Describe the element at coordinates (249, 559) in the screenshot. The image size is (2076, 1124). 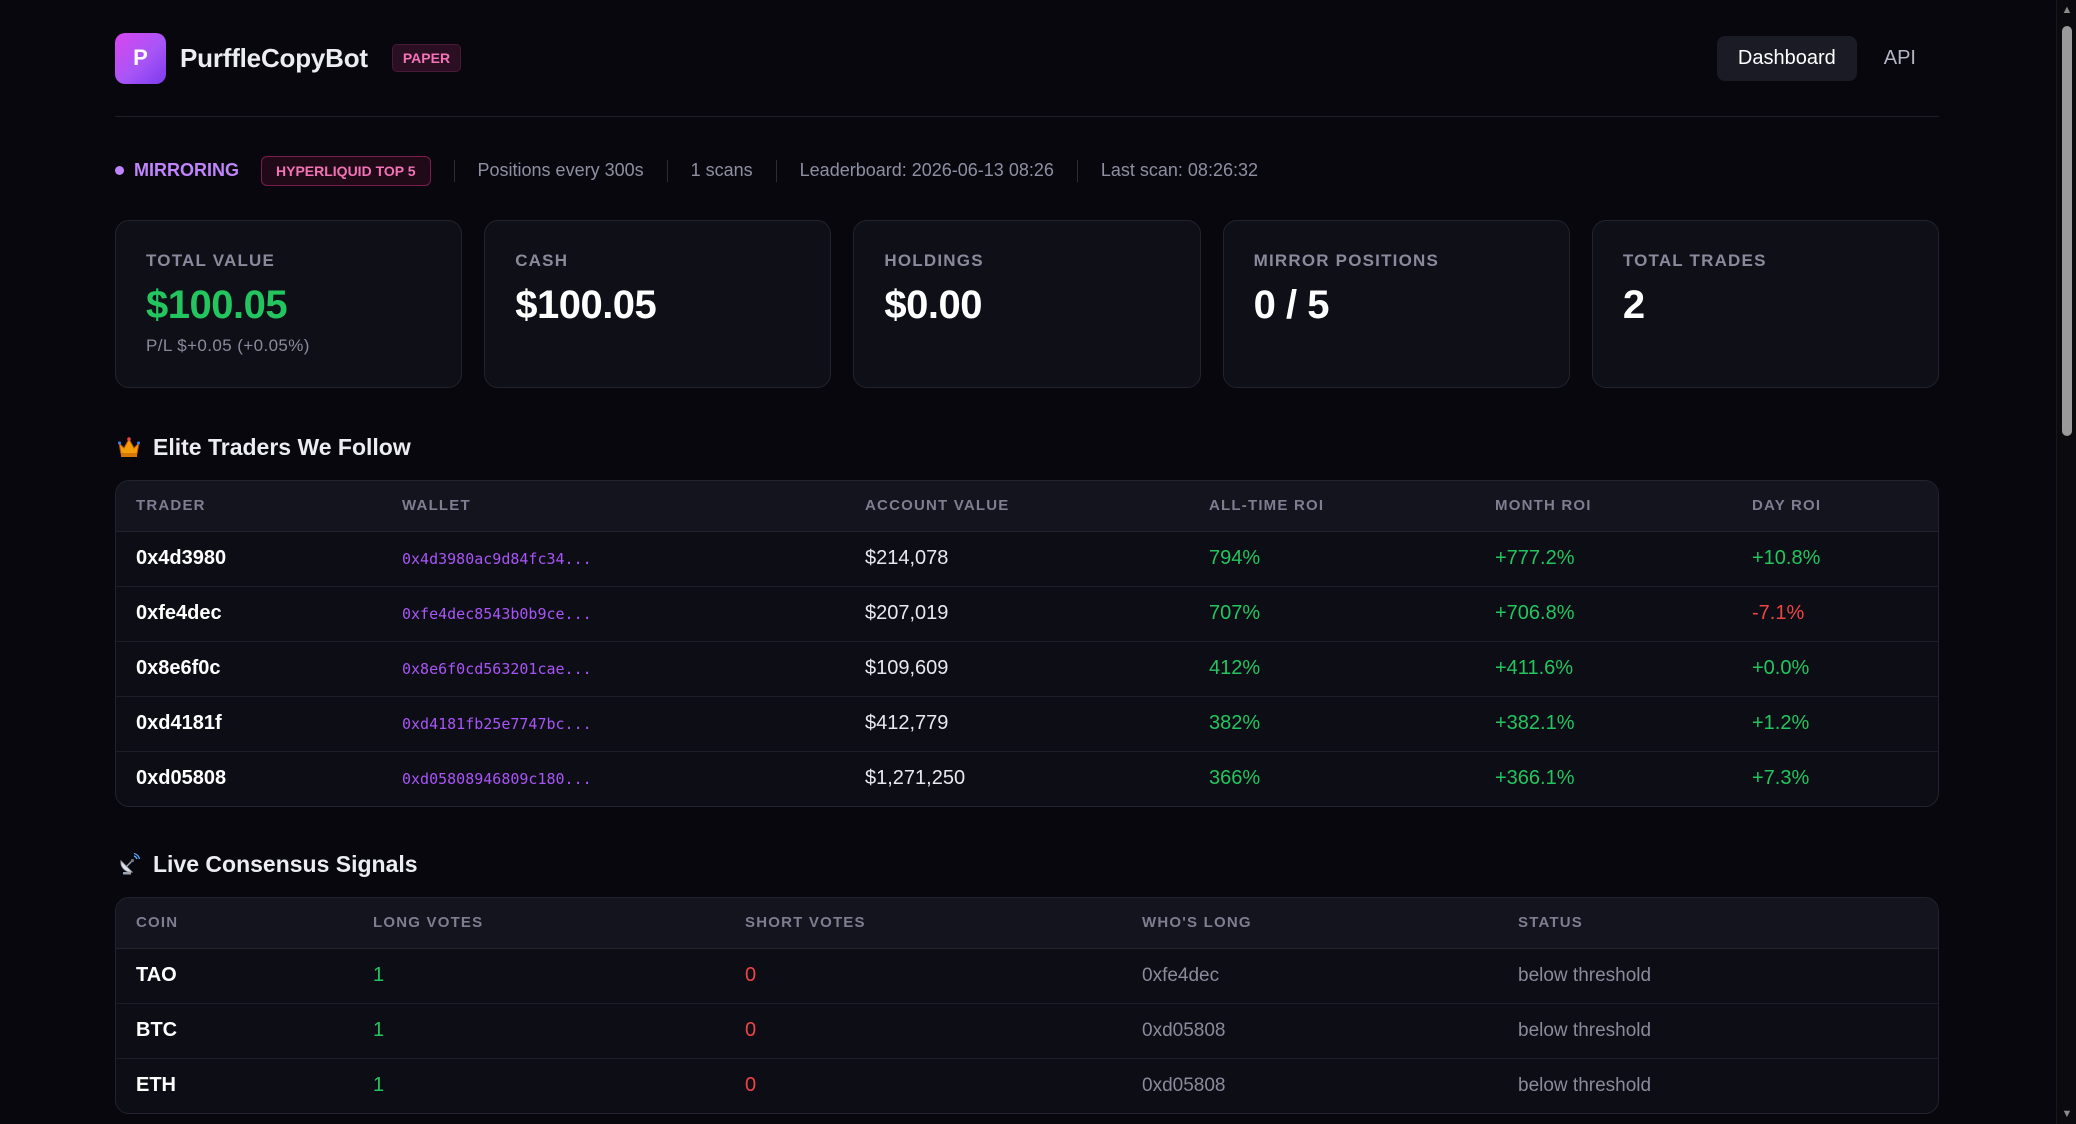
I see `trader-name: 0x4d3980` at that location.